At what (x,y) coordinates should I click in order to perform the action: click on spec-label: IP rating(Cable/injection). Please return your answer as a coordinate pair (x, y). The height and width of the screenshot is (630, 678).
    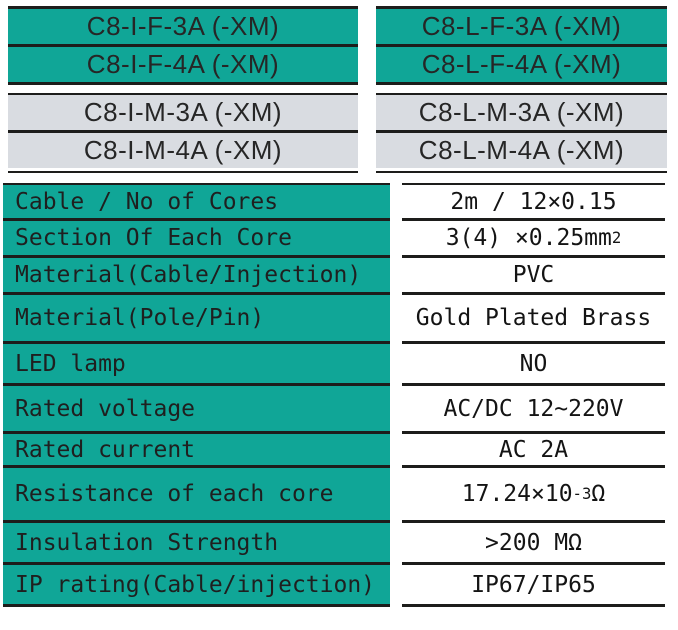
    Looking at the image, I should click on (196, 586).